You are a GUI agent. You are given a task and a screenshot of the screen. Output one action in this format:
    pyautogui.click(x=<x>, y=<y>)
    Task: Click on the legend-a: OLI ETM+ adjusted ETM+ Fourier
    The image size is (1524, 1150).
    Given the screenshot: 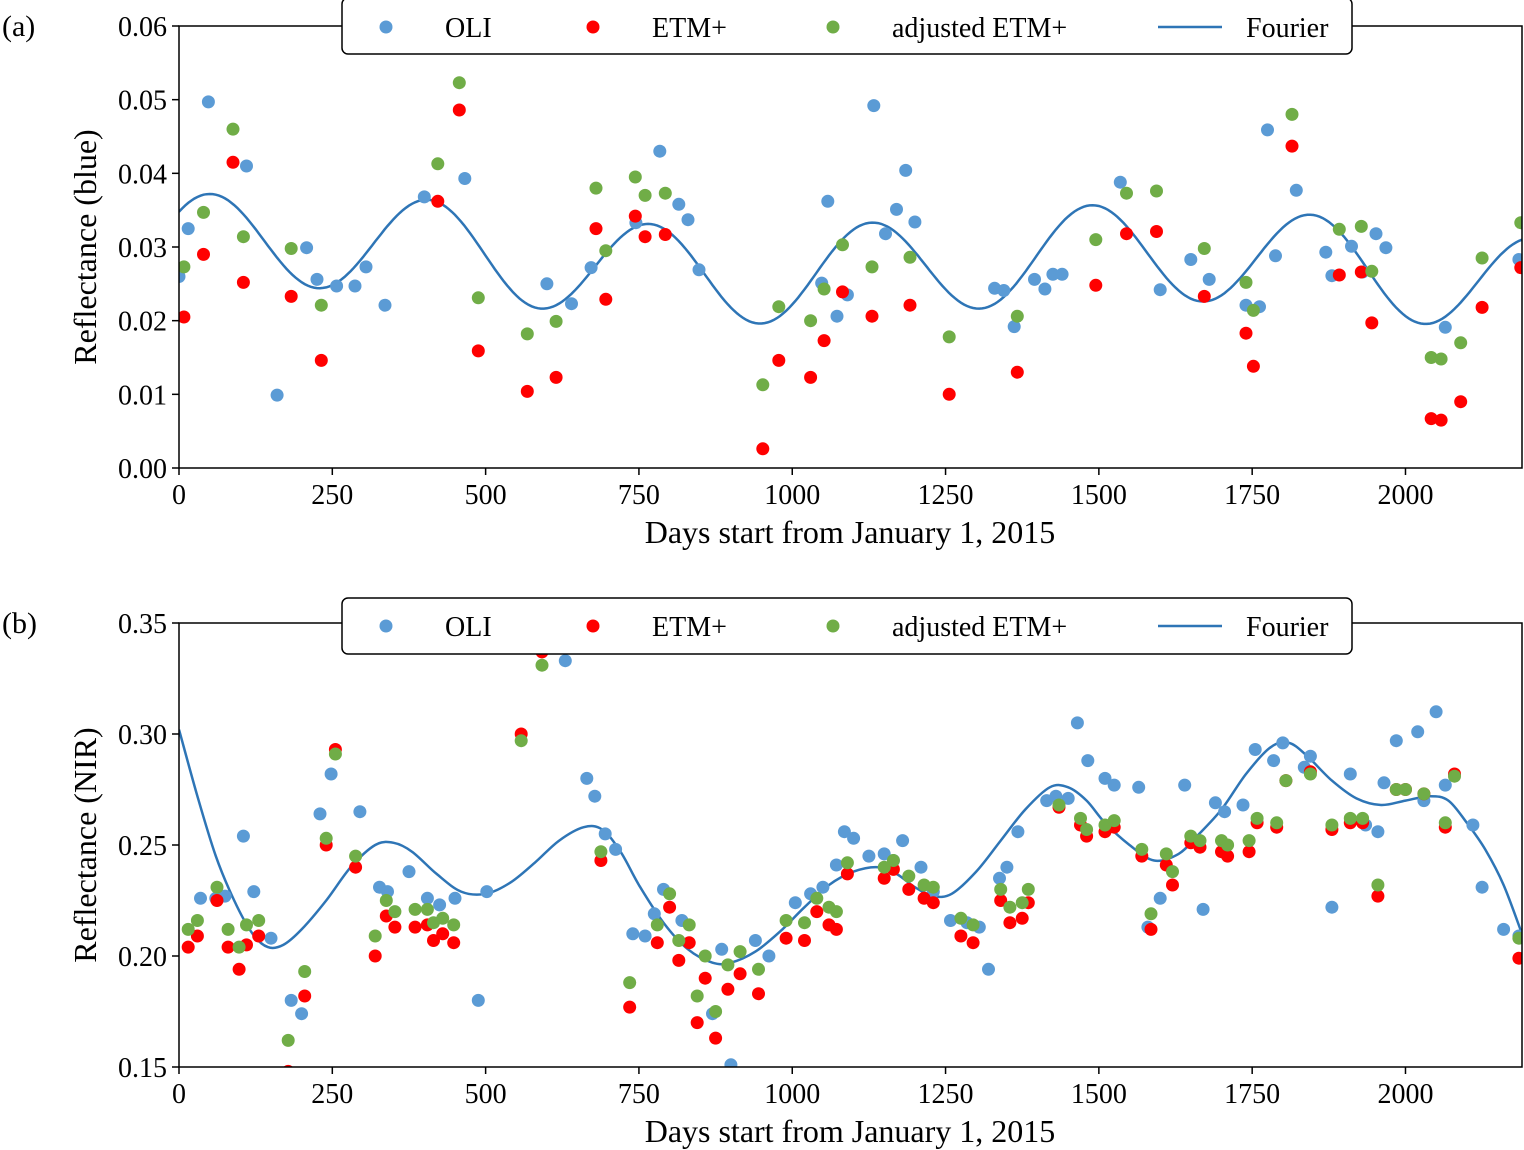 What is the action you would take?
    pyautogui.click(x=847, y=27)
    